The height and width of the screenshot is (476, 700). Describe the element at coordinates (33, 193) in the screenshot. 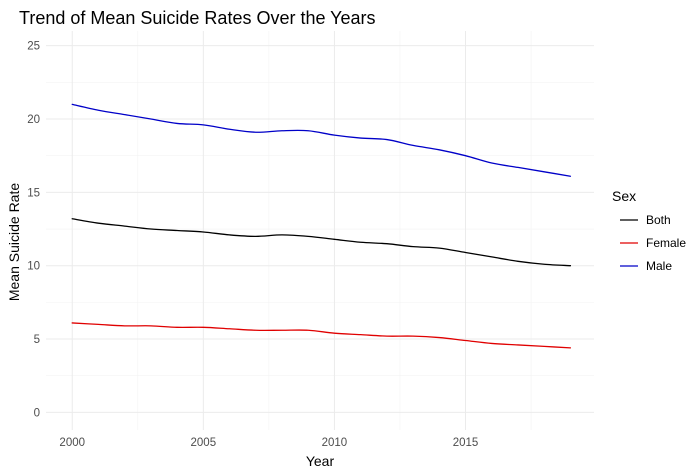

I see `y-tick-label: 15` at that location.